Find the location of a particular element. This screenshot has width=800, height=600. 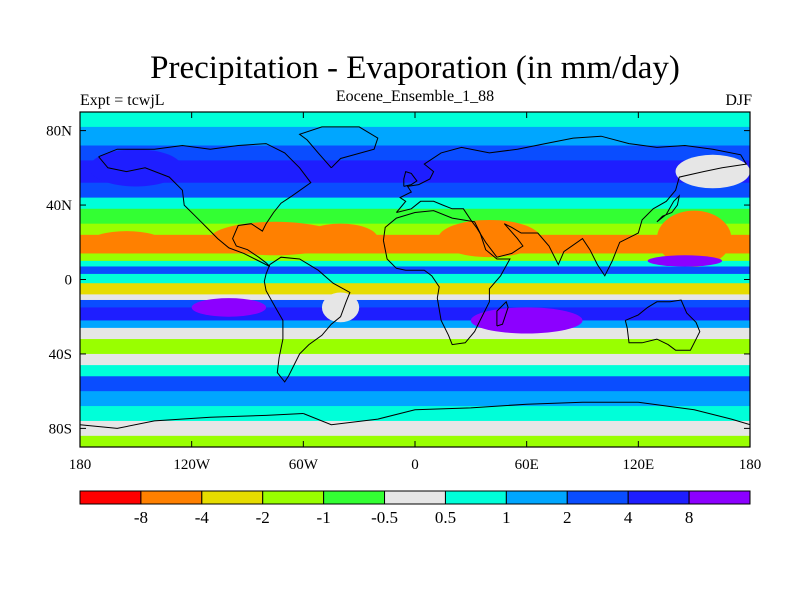

colorbar-label: -8 is located at coordinates (141, 517).